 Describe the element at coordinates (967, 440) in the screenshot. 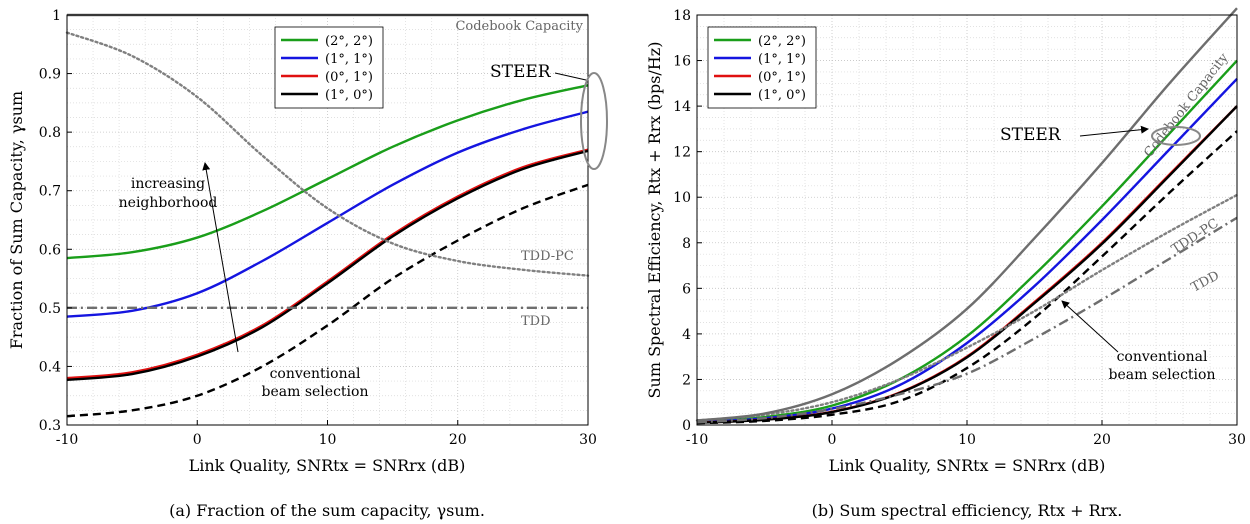

I see `chart-b-x-tick-label: 10` at that location.